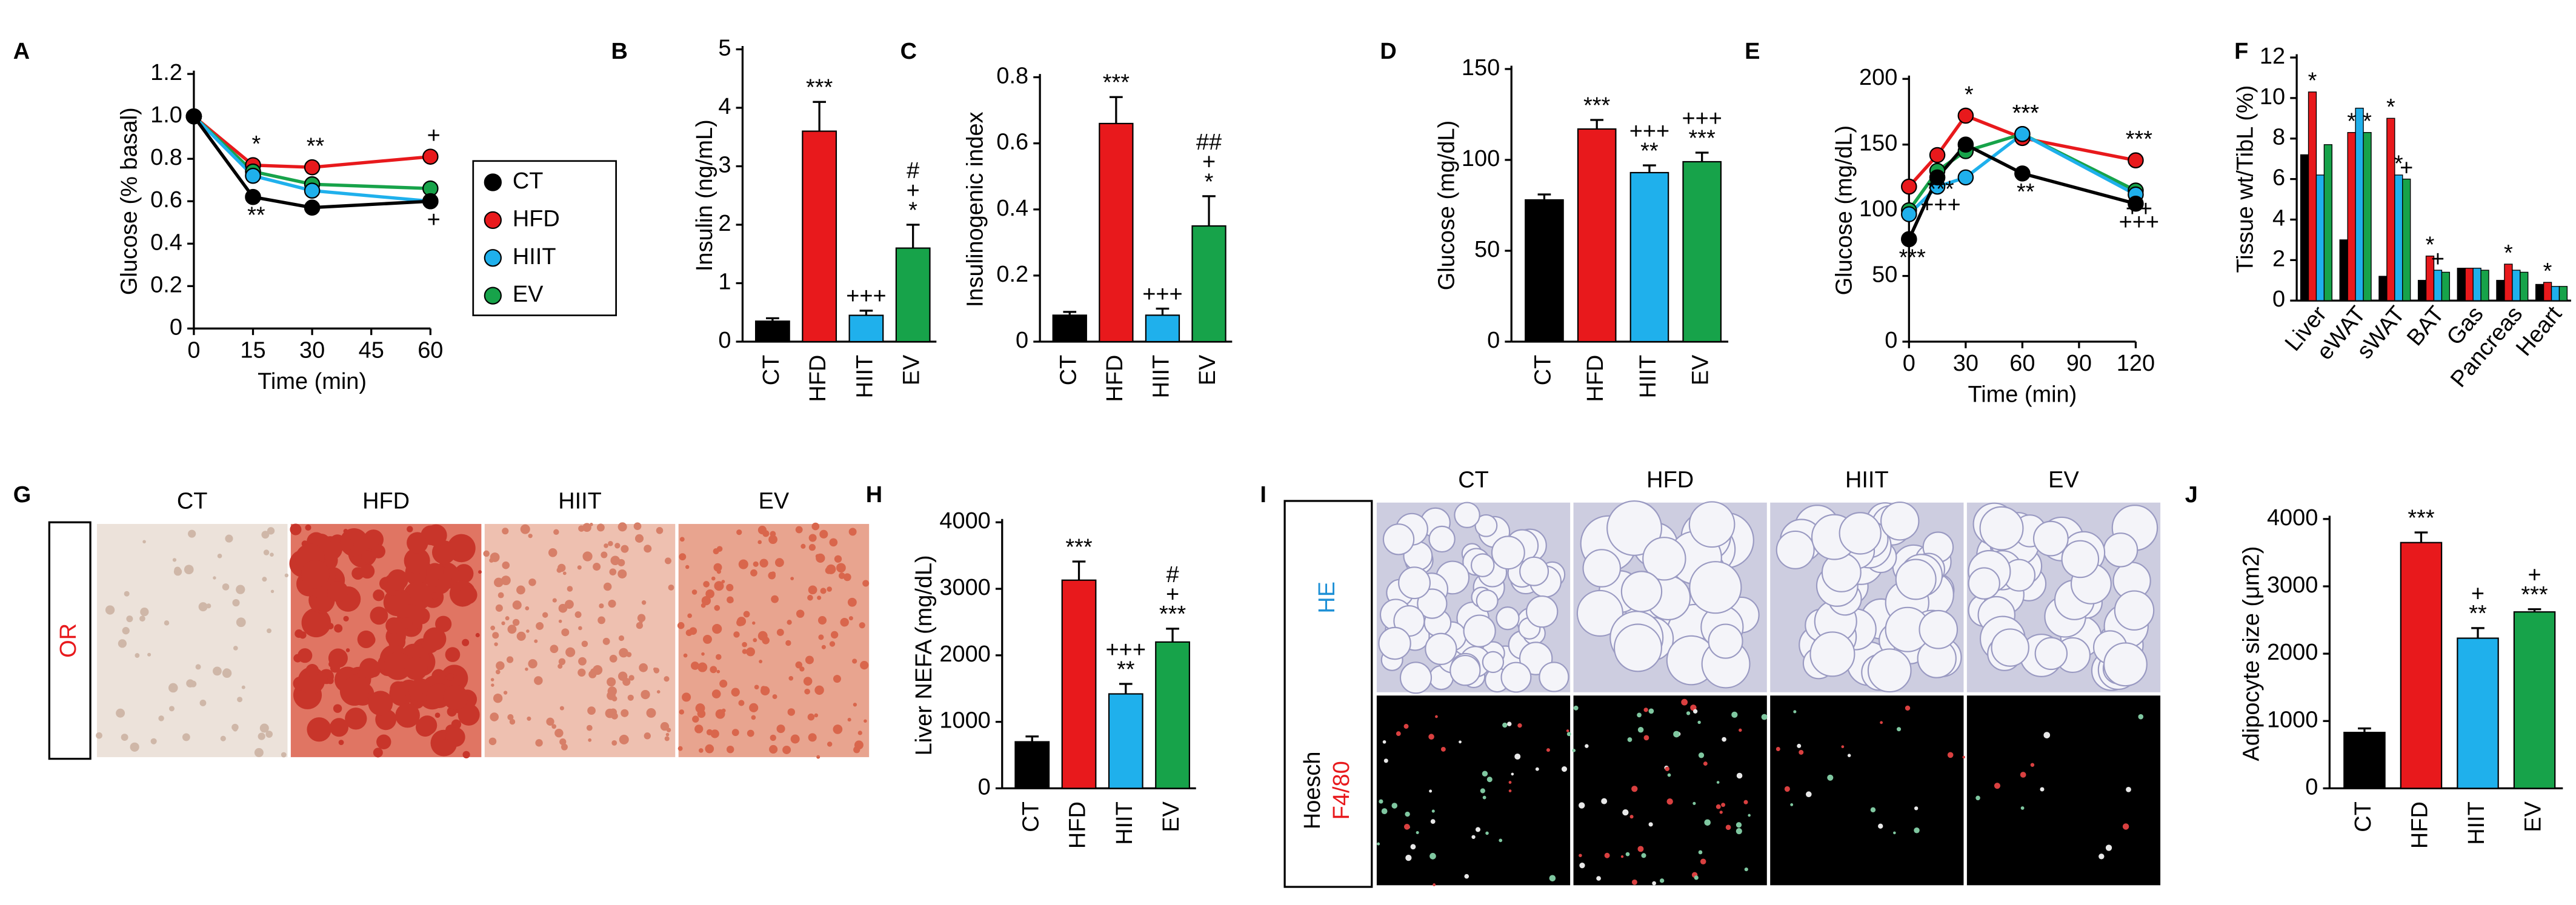  What do you see at coordinates (1078, 825) in the screenshot?
I see `x-tick-label: HFD` at bounding box center [1078, 825].